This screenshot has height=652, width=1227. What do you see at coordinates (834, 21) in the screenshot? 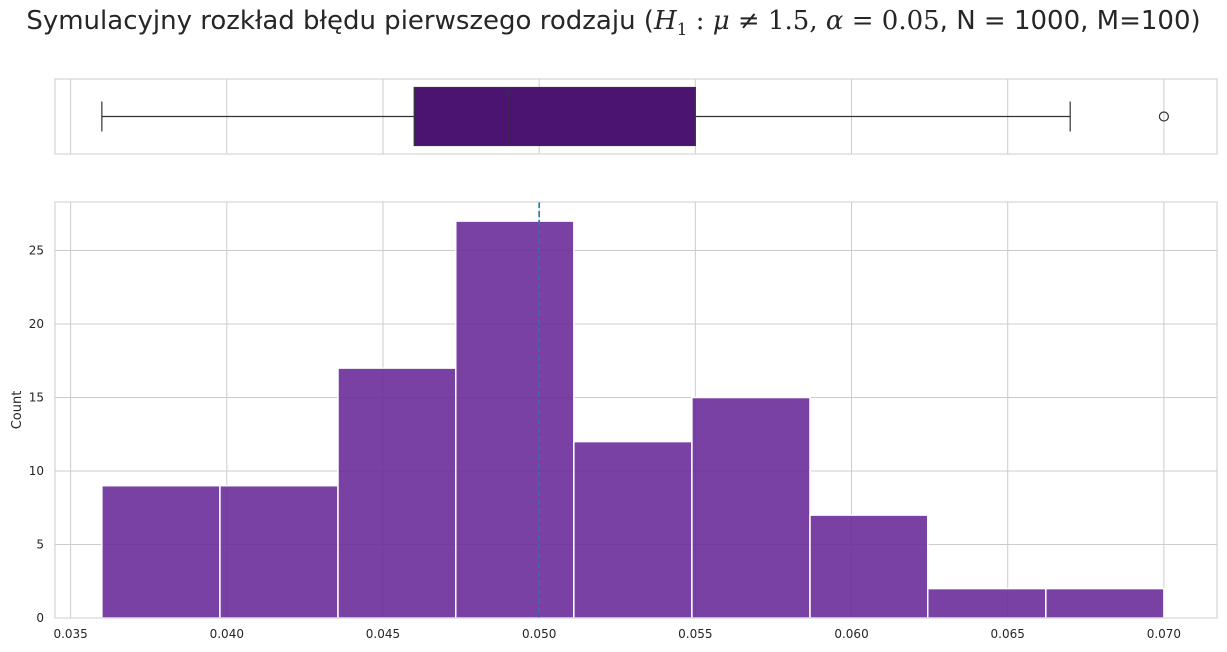
I see `title-alpha: α` at bounding box center [834, 21].